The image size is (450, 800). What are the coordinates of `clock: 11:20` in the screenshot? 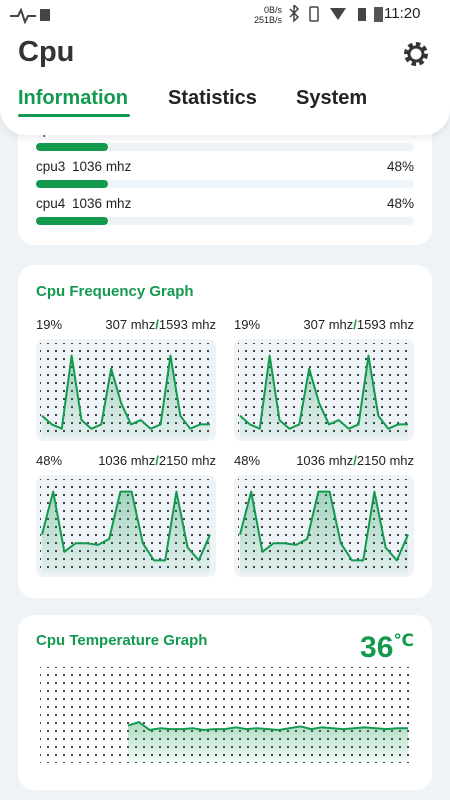 It's located at (402, 13).